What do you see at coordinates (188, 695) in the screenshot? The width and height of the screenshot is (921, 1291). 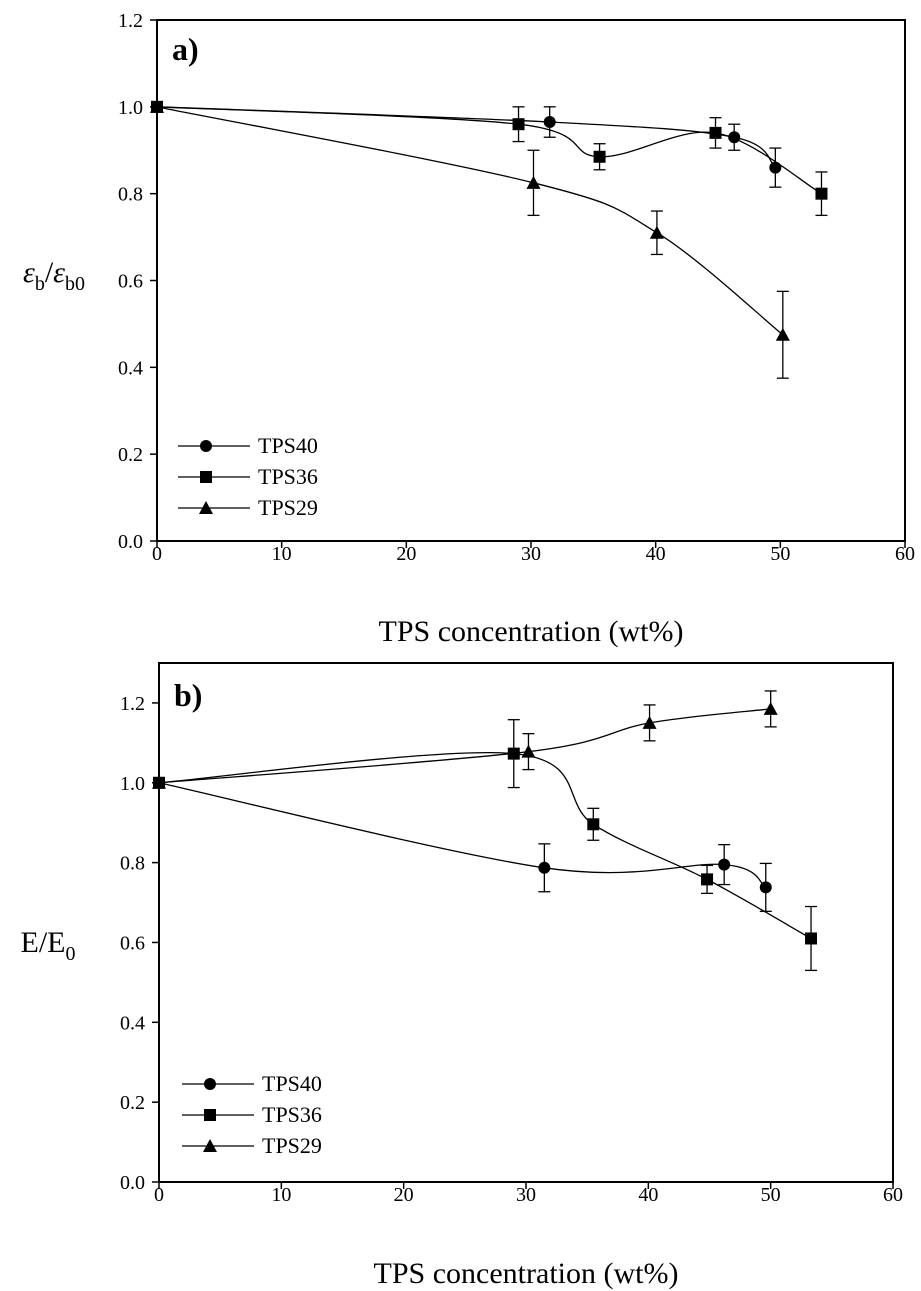 I see `panel-label: b)` at bounding box center [188, 695].